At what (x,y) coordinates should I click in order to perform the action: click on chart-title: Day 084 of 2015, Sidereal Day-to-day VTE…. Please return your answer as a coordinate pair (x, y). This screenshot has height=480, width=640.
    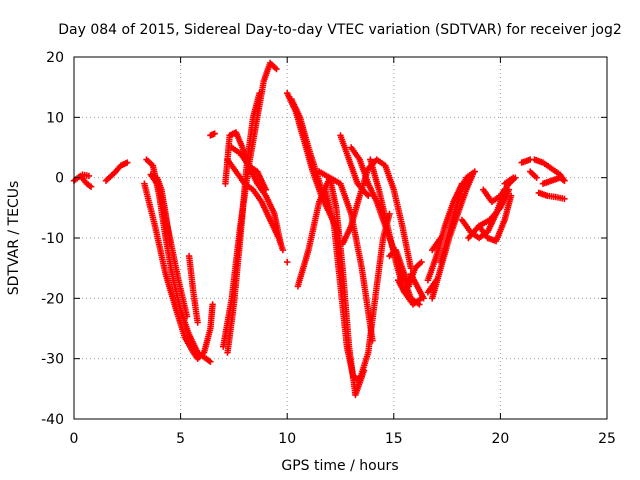
    Looking at the image, I should click on (339, 30).